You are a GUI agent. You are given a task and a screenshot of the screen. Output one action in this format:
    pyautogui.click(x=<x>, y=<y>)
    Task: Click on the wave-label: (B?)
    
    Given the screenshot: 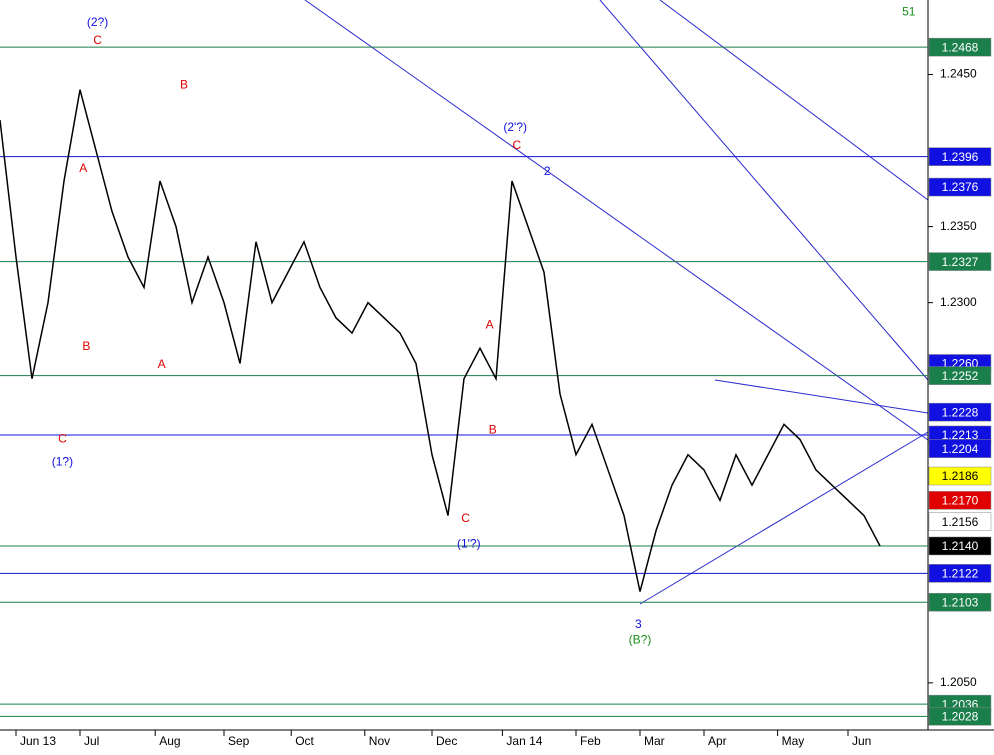 What is the action you would take?
    pyautogui.click(x=640, y=639)
    